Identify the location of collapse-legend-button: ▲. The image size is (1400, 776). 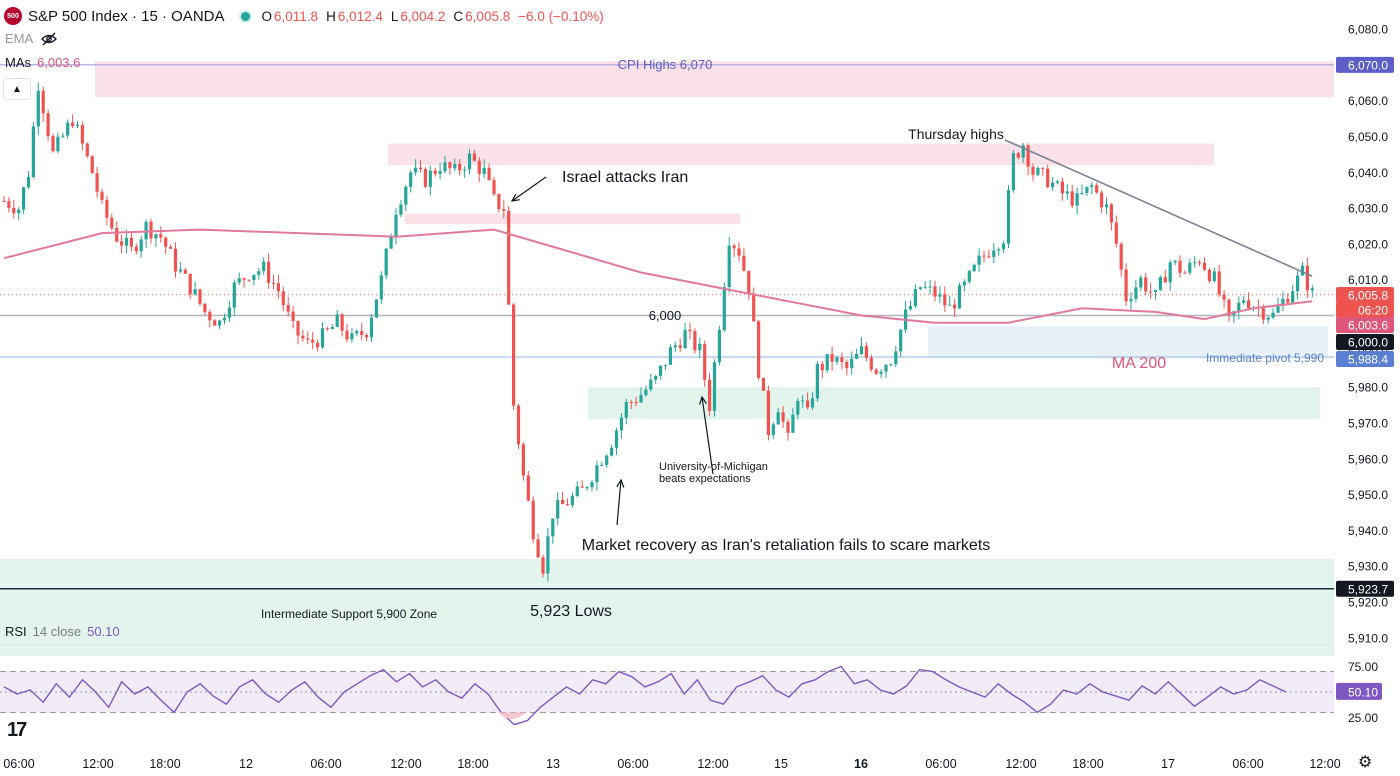
(17, 89).